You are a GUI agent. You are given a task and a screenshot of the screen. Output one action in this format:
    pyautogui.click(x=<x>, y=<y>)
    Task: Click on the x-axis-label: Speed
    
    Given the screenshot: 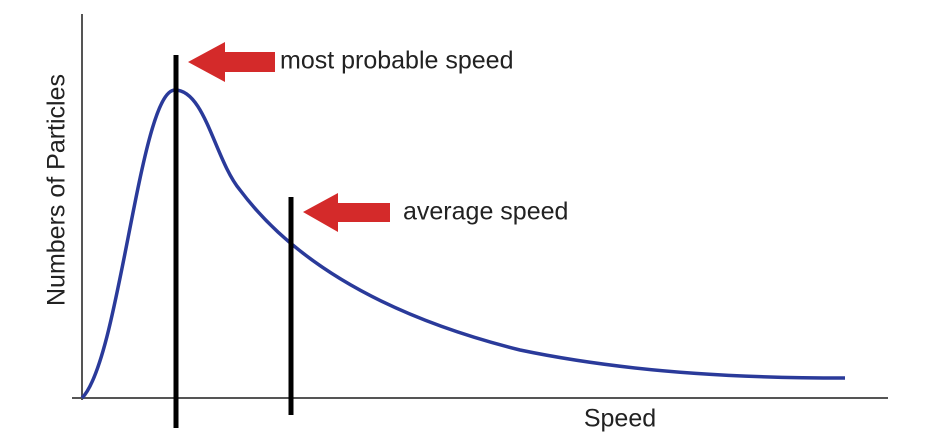 What is the action you would take?
    pyautogui.click(x=620, y=419)
    